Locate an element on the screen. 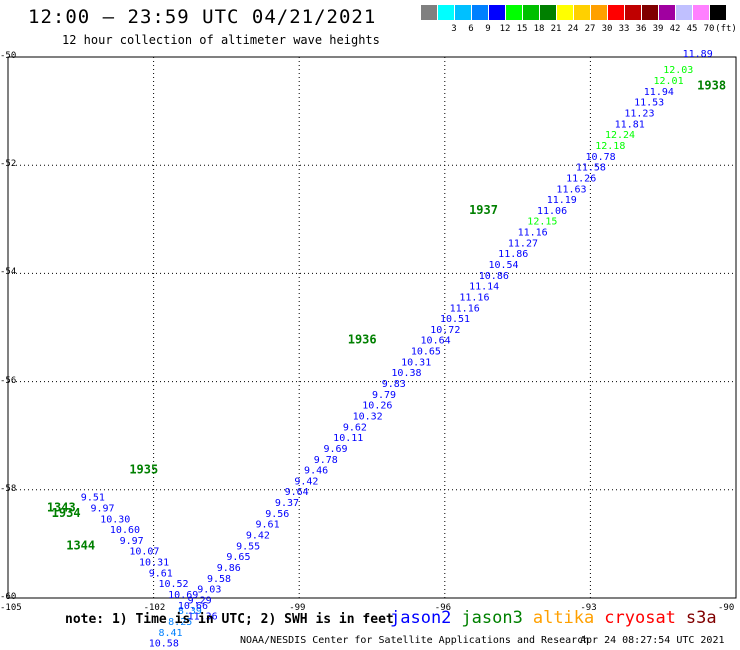 This screenshot has height=650, width=740. swh-value-label: 9.78 is located at coordinates (326, 460).